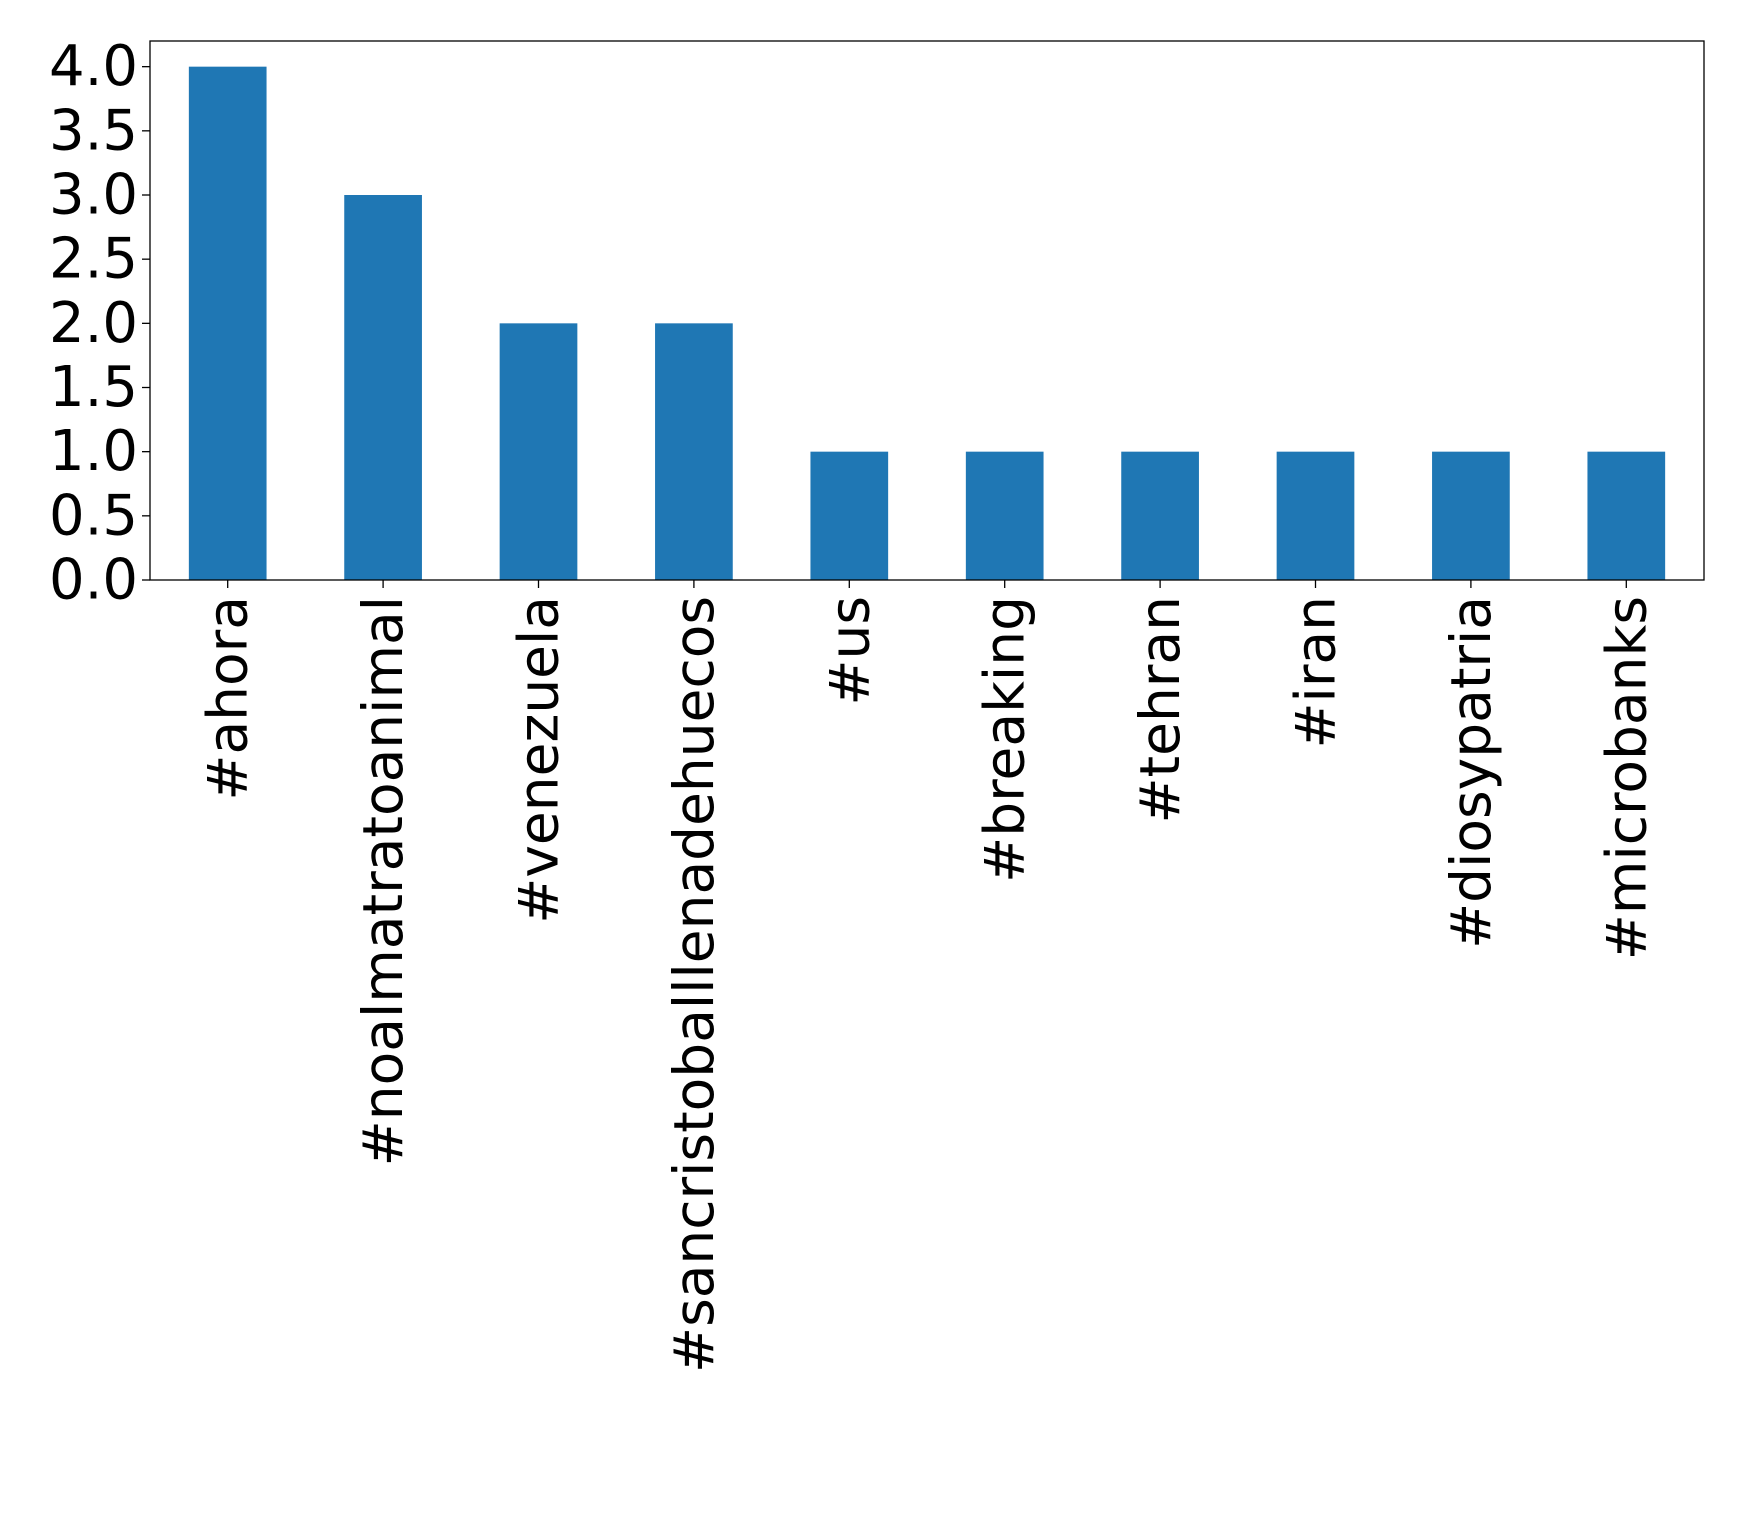 The height and width of the screenshot is (1516, 1739). What do you see at coordinates (539, 760) in the screenshot?
I see `x-tick-label-2: #venezuela` at bounding box center [539, 760].